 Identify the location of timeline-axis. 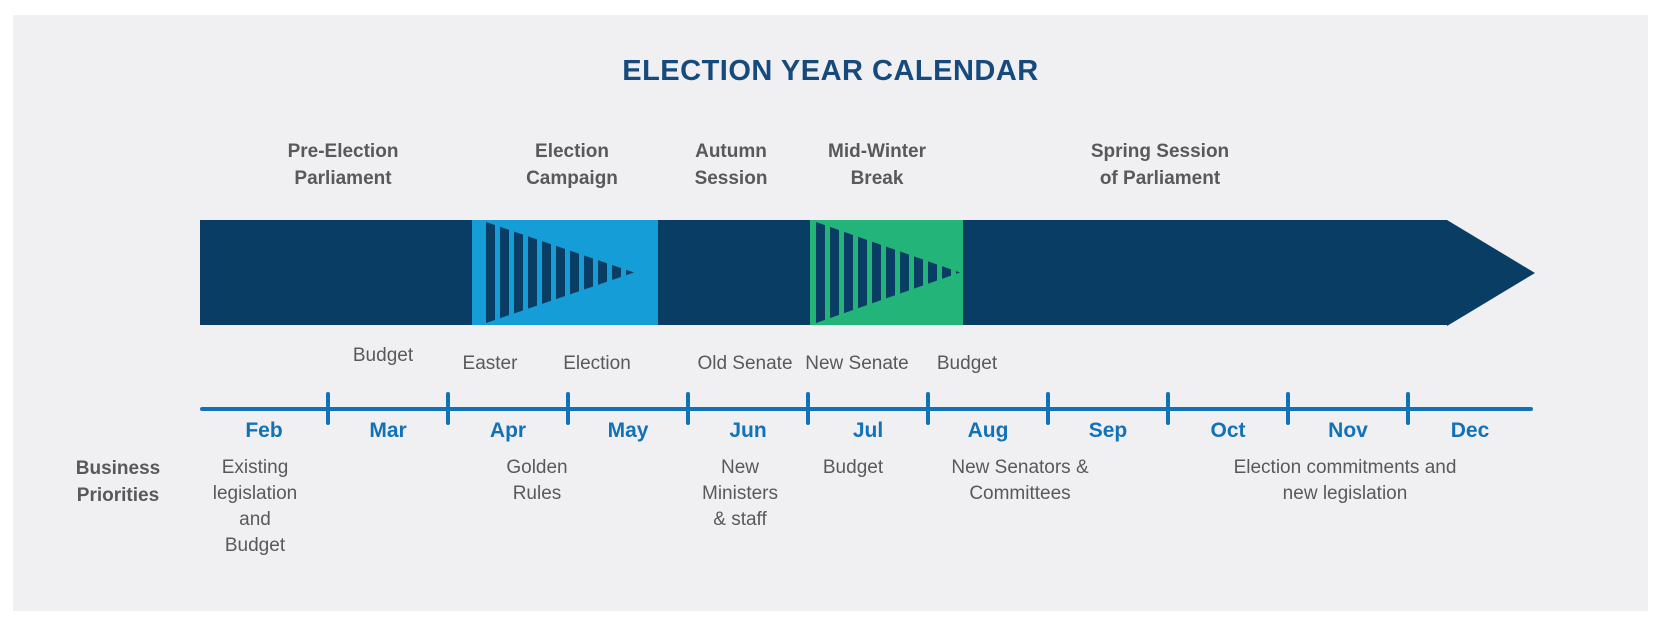
(866, 409).